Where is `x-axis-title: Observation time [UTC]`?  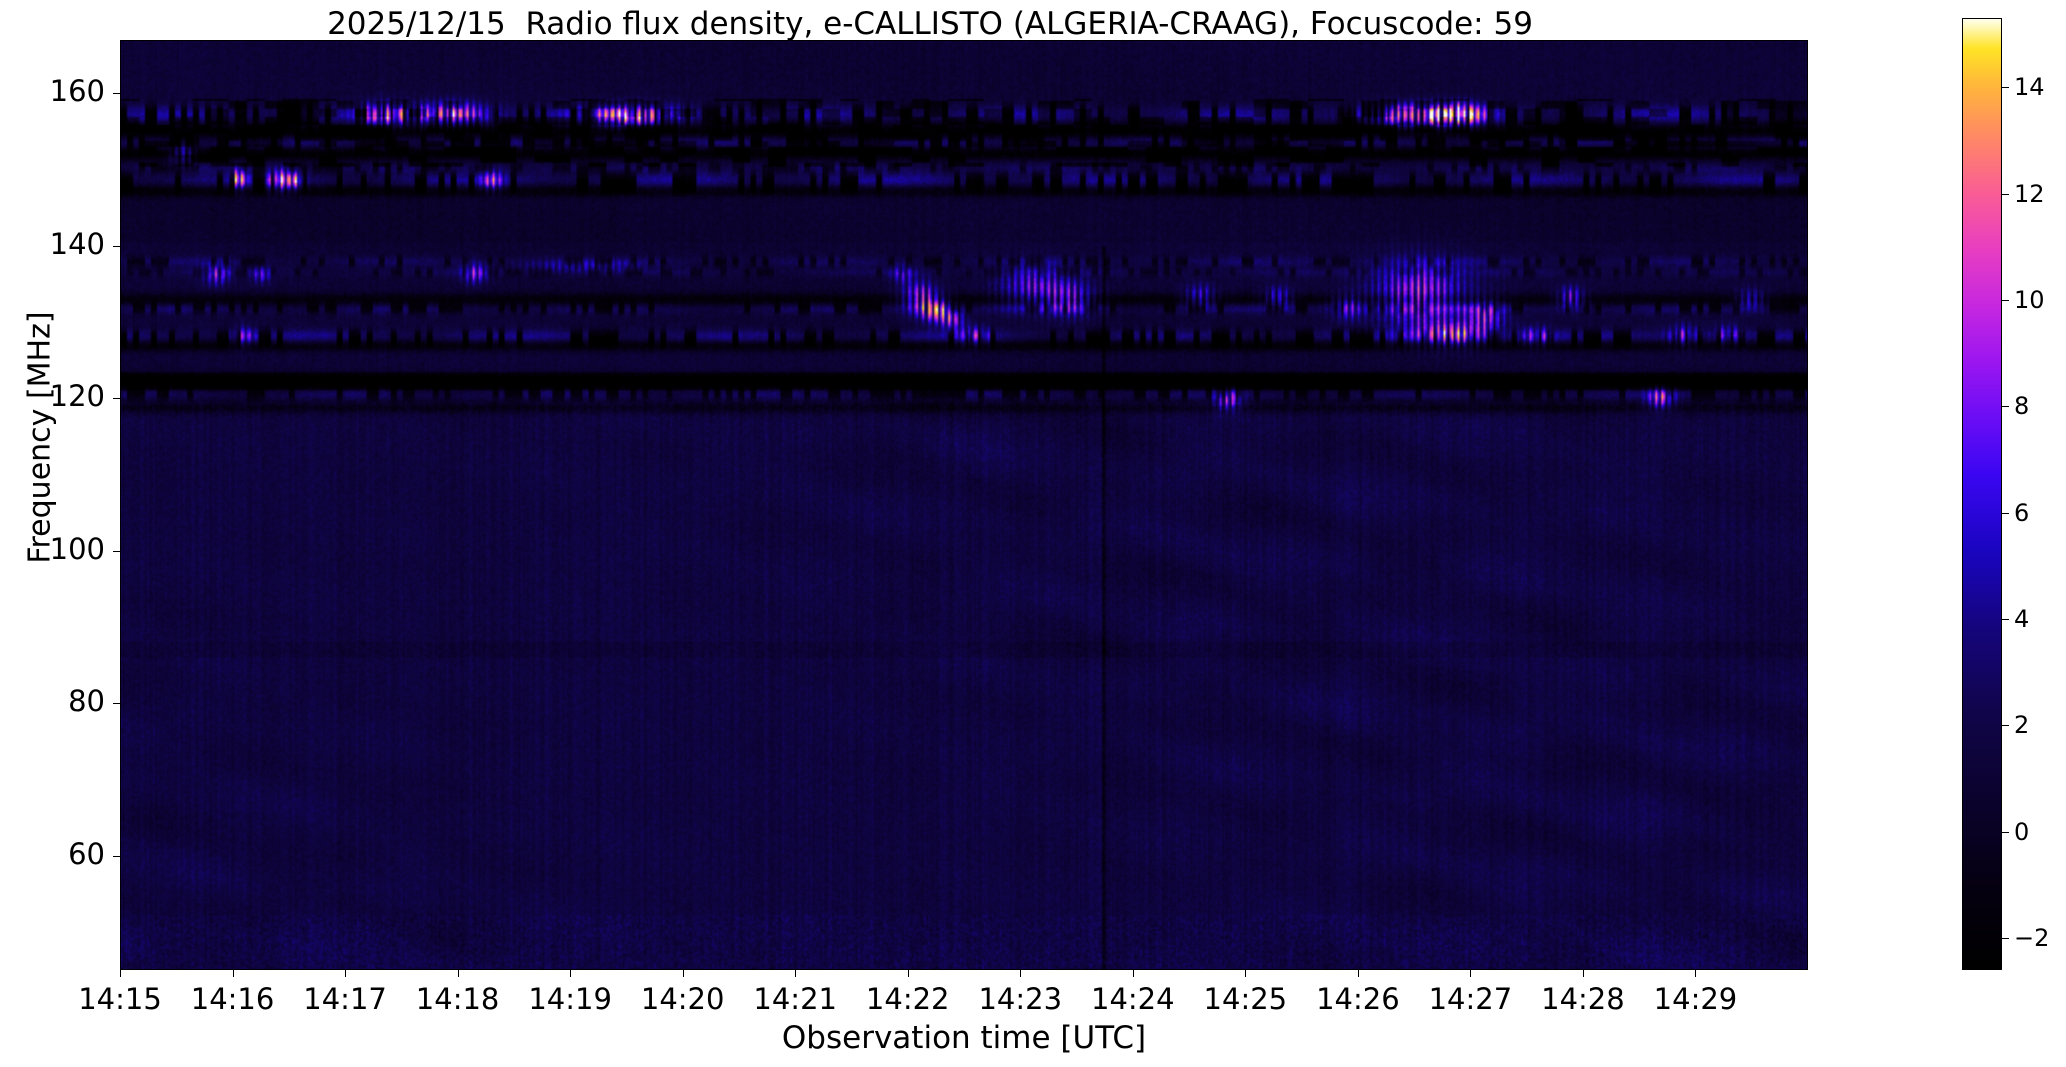 x-axis-title: Observation time [UTC] is located at coordinates (964, 1038).